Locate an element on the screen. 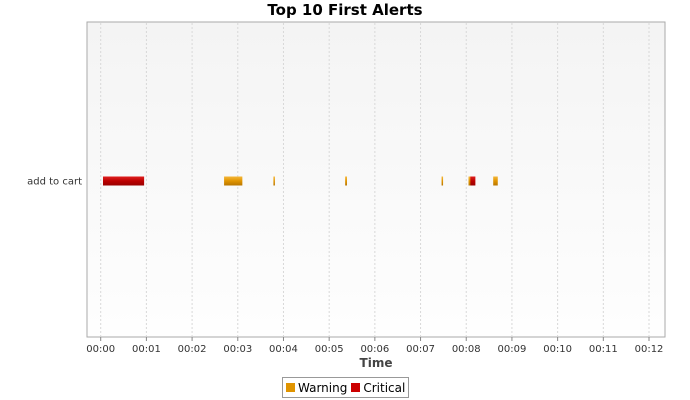  x-axis-title: Time is located at coordinates (376, 363).